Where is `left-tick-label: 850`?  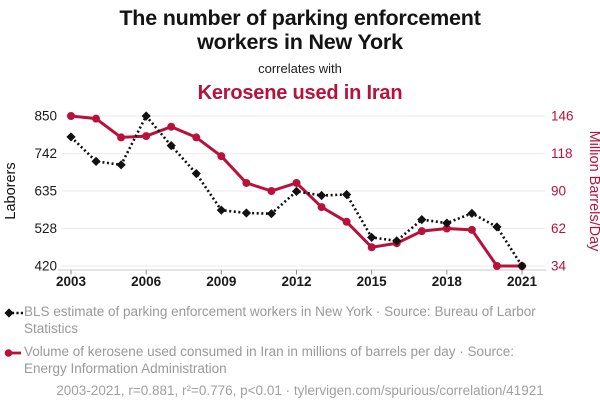 left-tick-label: 850 is located at coordinates (45, 116).